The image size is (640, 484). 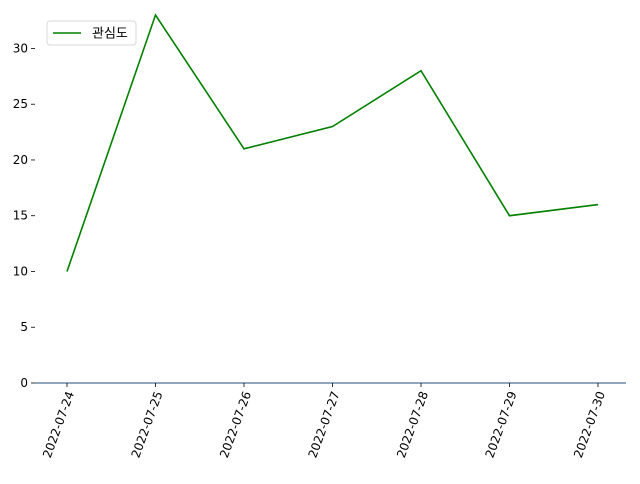 I want to click on x-tick-label: 2022-07-25, so click(x=147, y=424).